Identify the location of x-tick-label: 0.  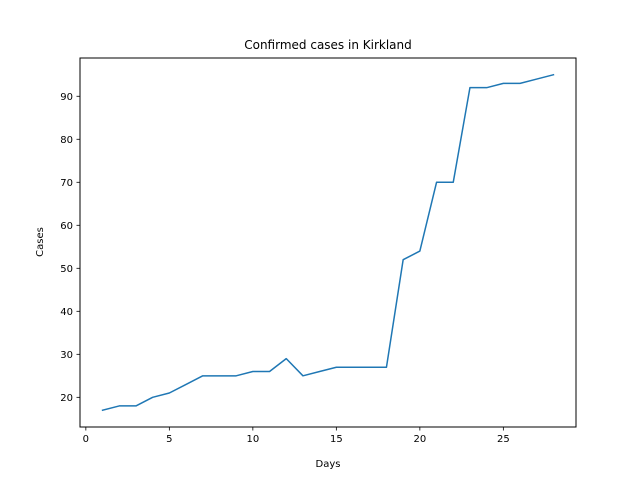
(86, 439).